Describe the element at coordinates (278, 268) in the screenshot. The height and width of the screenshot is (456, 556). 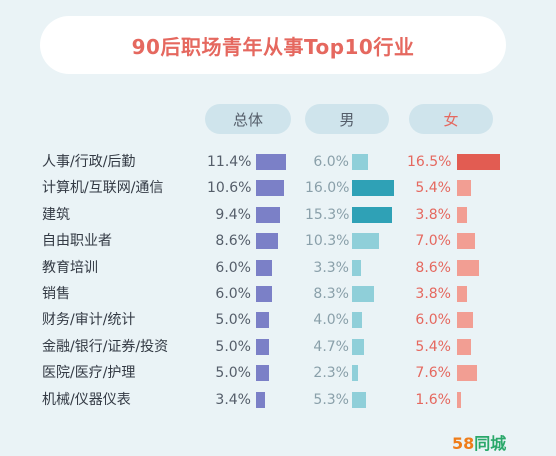
I see `table-row: 教育培训 6.0% 3.3% 8.6%` at that location.